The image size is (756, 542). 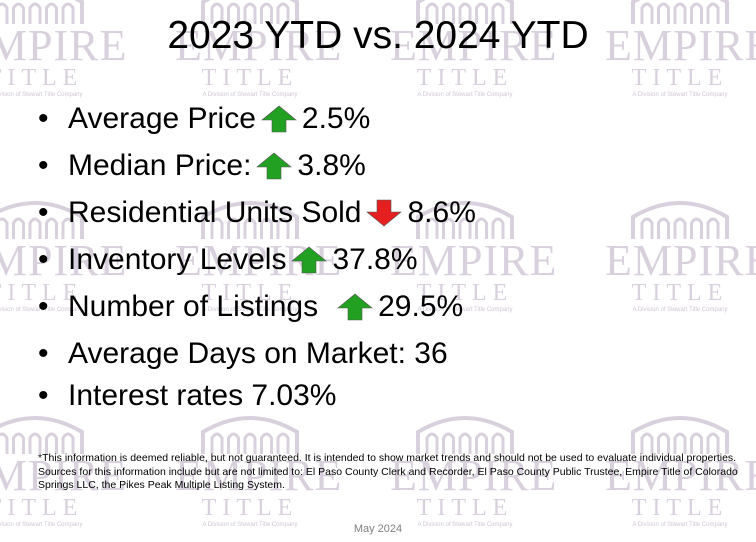 I want to click on bullet-interest-rates: Interest rates 7.03%, so click(x=257, y=396).